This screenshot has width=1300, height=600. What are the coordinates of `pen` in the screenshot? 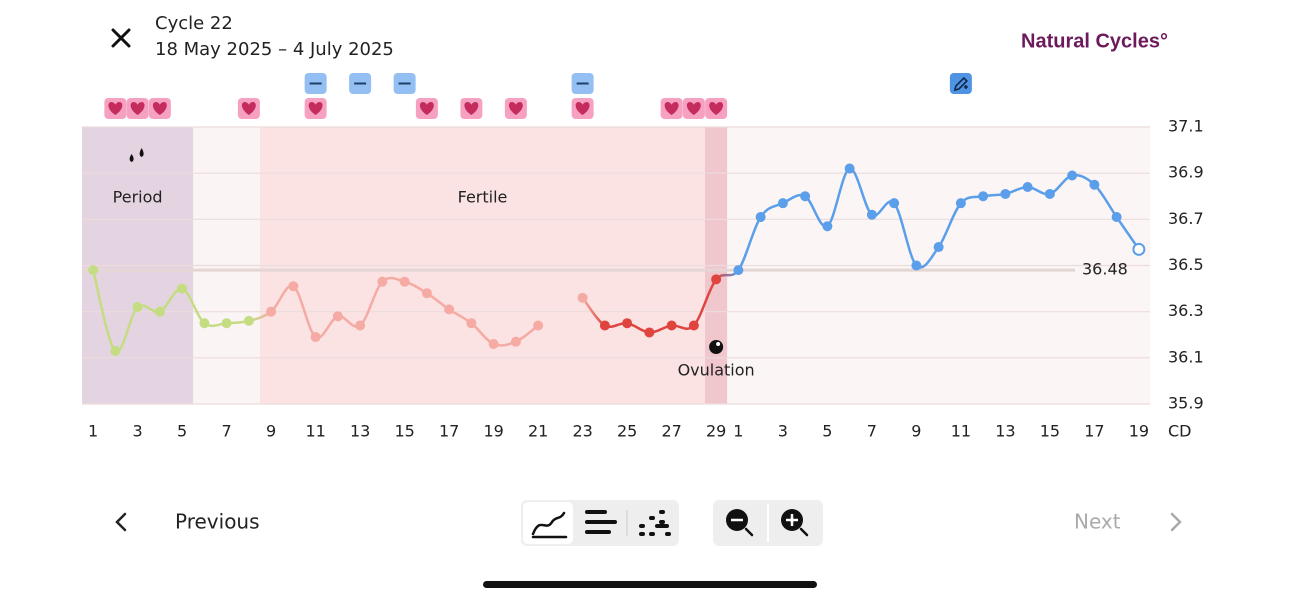 It's located at (961, 84).